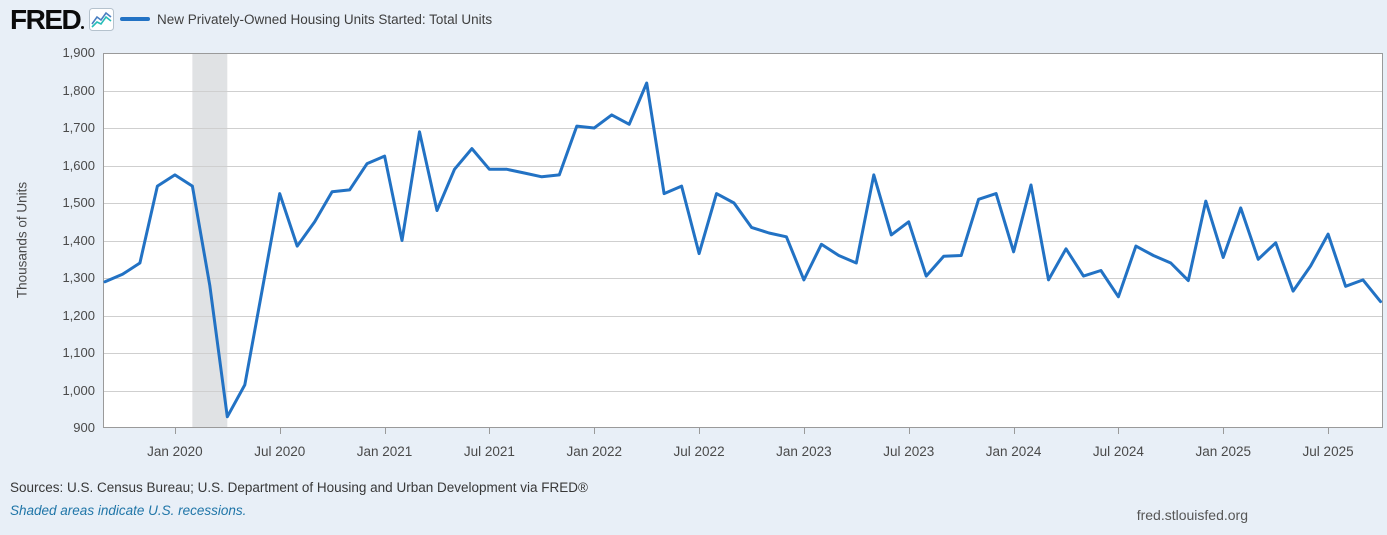 This screenshot has width=1387, height=535. I want to click on y-axis-tick-label: 1,500, so click(78, 202).